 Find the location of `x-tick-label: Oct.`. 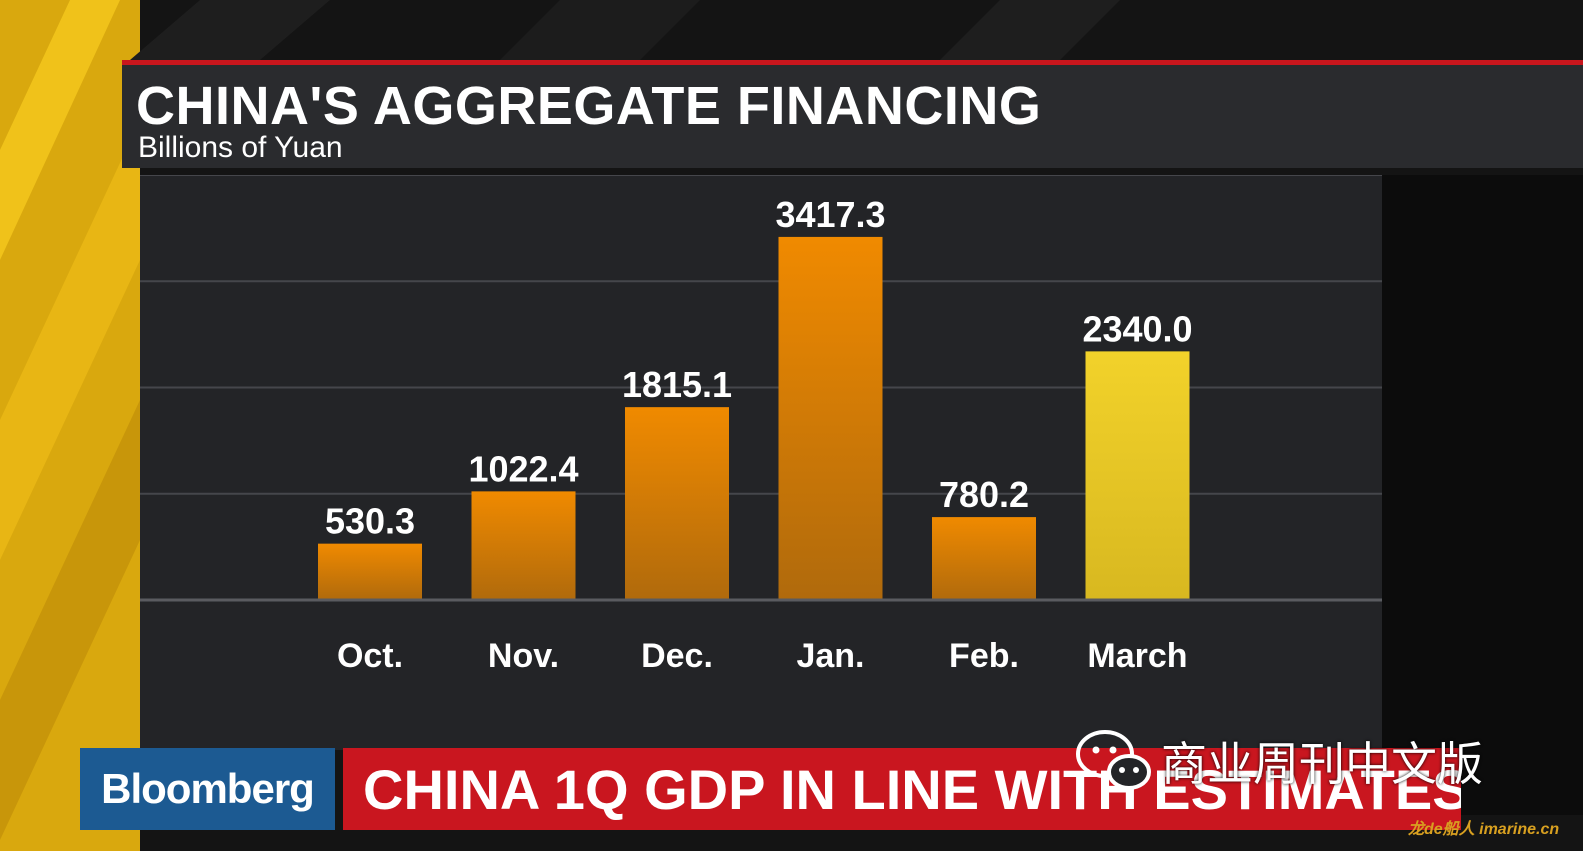

x-tick-label: Oct. is located at coordinates (370, 656).